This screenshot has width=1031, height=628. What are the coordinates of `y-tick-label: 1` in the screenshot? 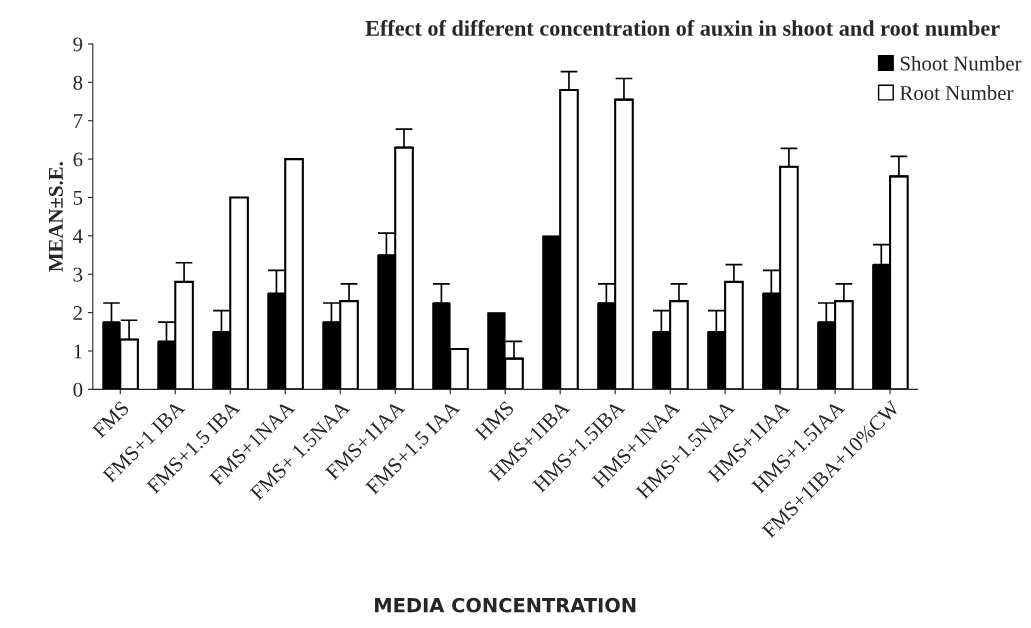 It's located at (78, 351).